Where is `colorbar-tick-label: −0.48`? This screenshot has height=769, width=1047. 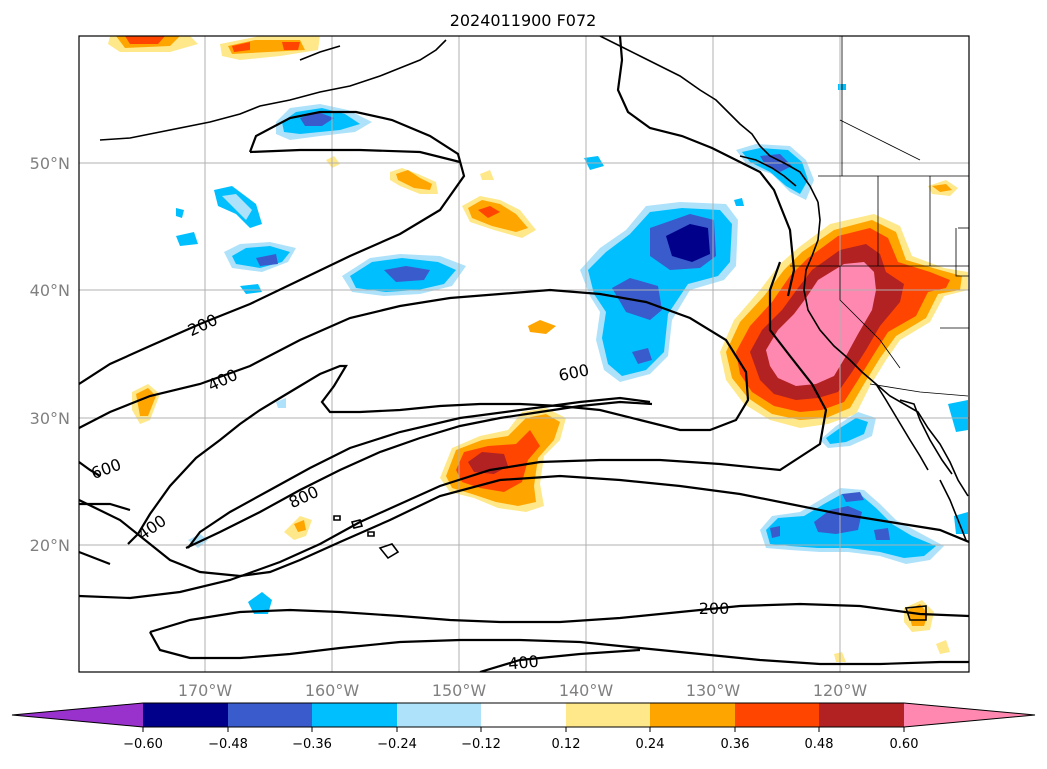 colorbar-tick-label: −0.48 is located at coordinates (228, 744).